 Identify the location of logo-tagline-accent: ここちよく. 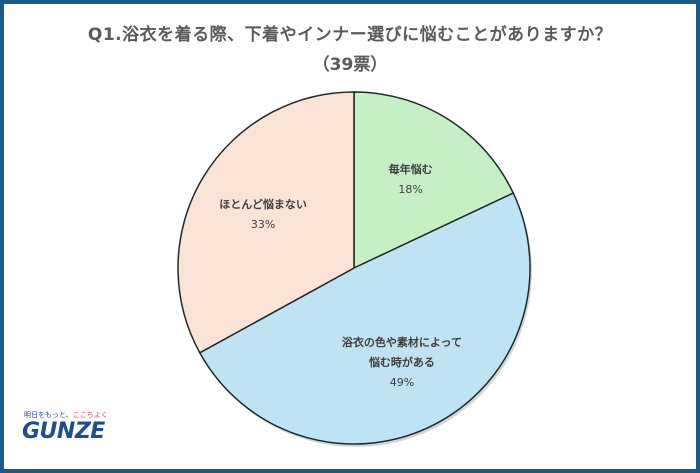
(90, 415).